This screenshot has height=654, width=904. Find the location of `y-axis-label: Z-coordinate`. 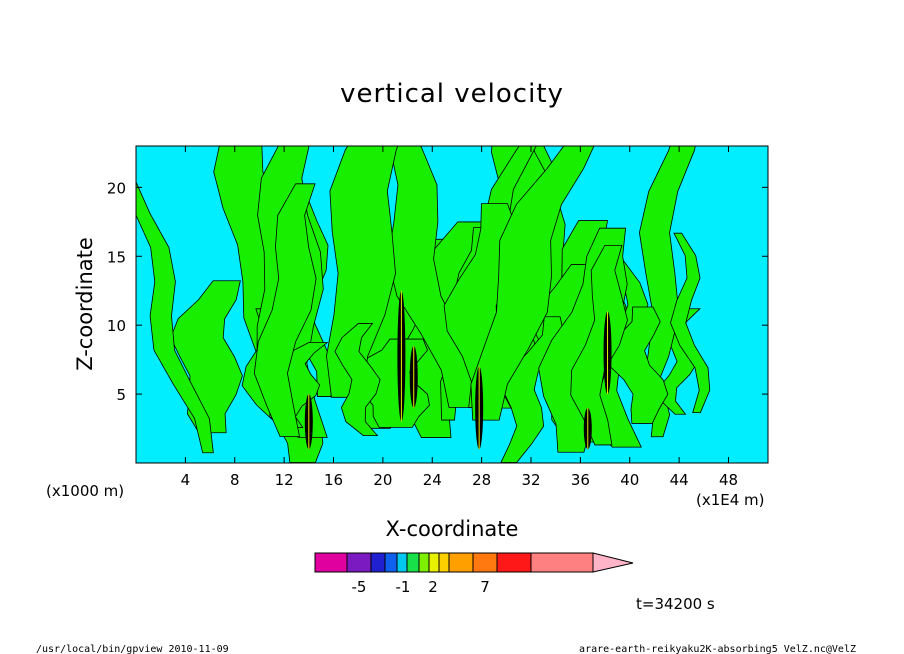

y-axis-label: Z-coordinate is located at coordinates (85, 304).